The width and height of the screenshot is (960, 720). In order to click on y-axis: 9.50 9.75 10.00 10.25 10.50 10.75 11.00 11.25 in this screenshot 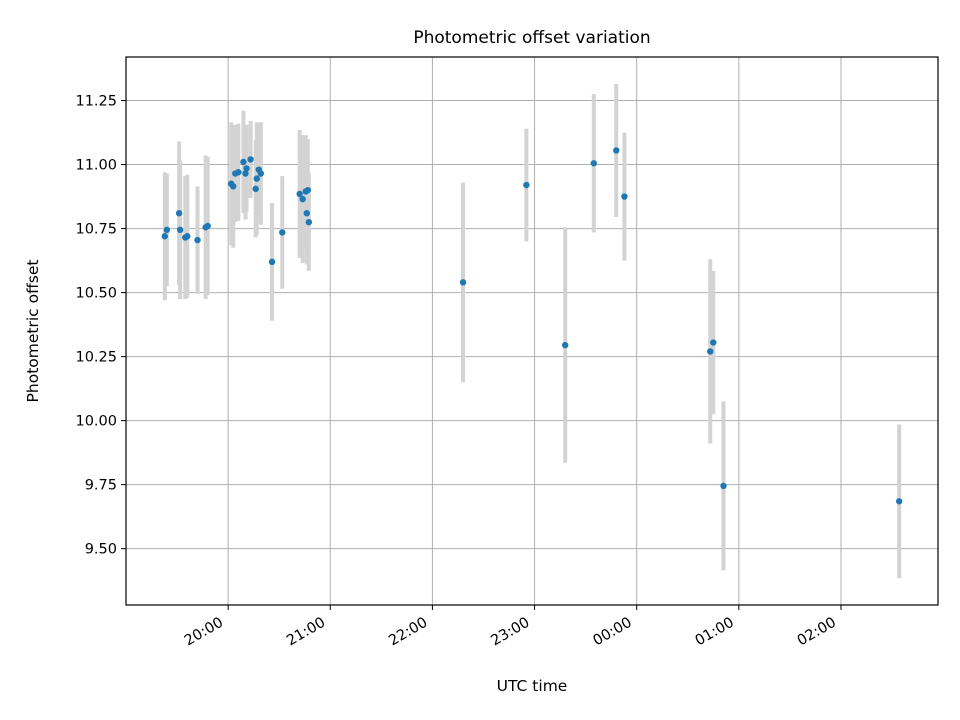, I will do `click(100, 326)`.